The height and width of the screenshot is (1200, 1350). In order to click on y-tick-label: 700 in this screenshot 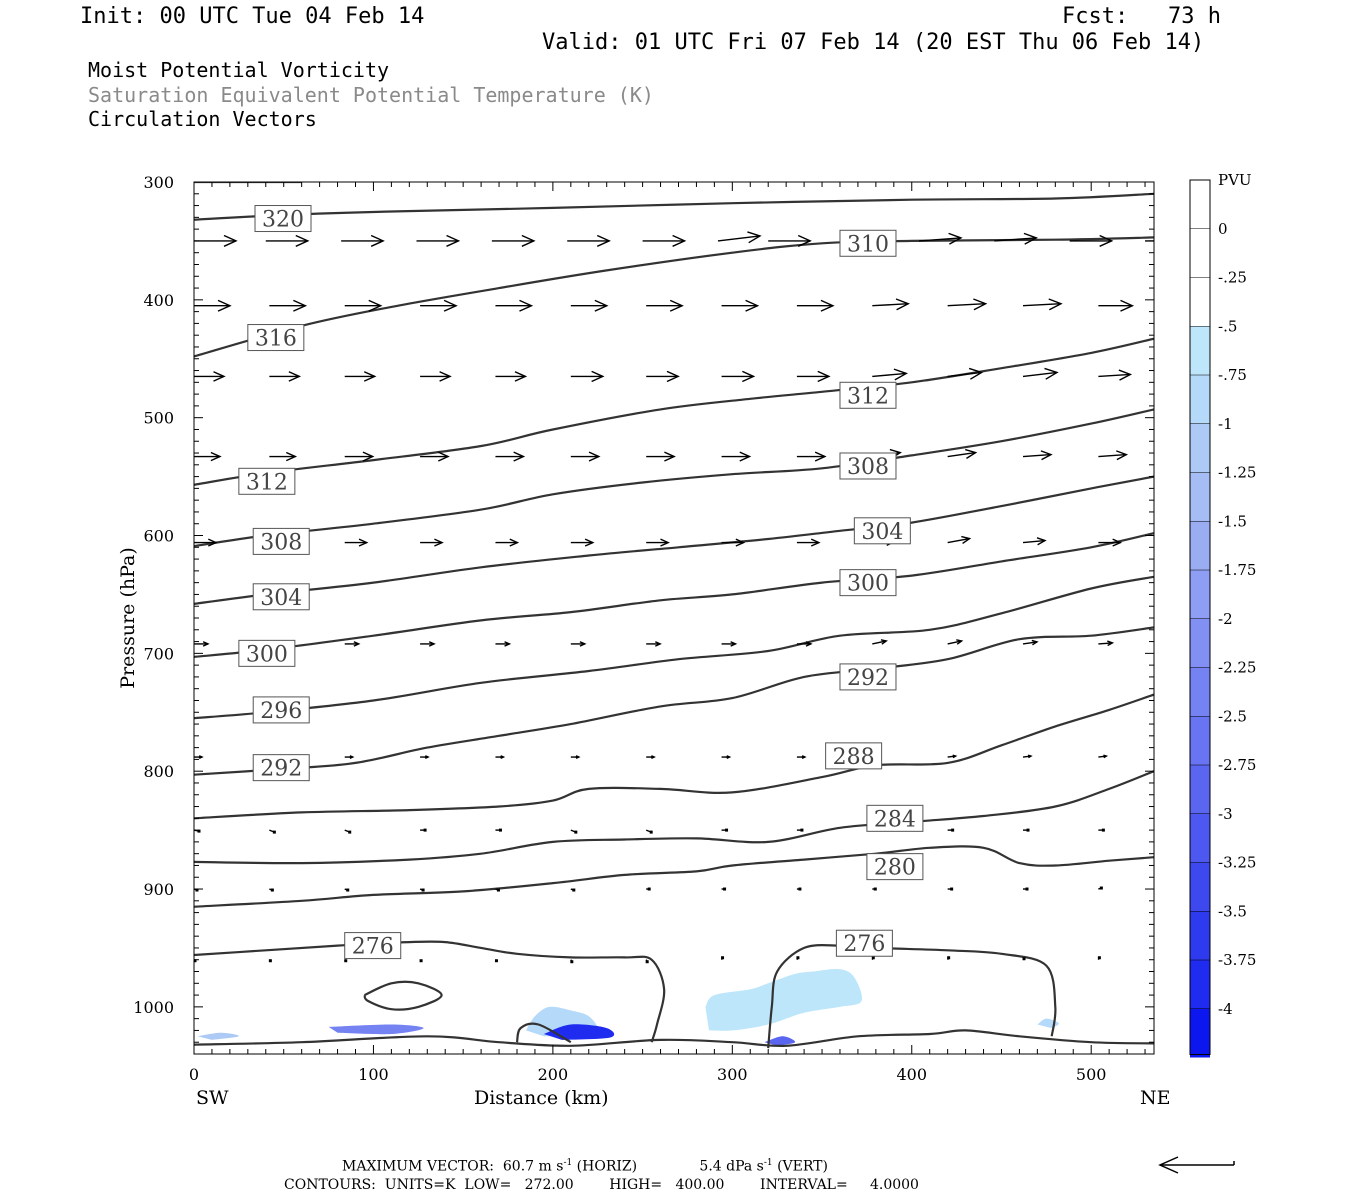, I will do `click(158, 653)`.